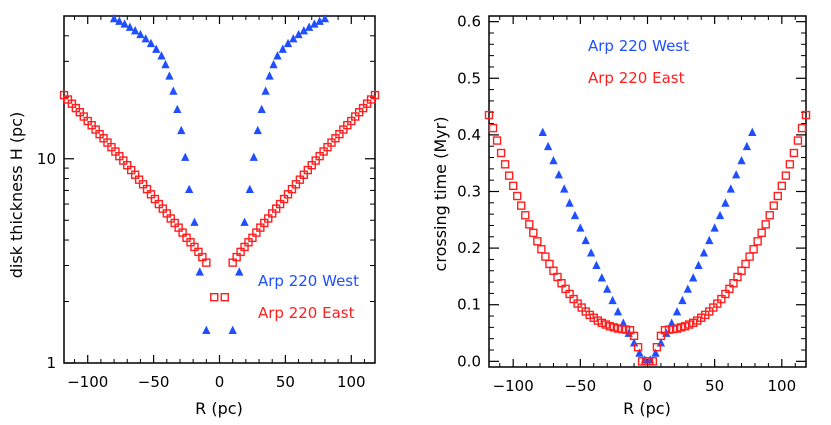 Image resolution: width=831 pixels, height=425 pixels. What do you see at coordinates (636, 78) in the screenshot?
I see `right-legend-east: Arp 220 East` at bounding box center [636, 78].